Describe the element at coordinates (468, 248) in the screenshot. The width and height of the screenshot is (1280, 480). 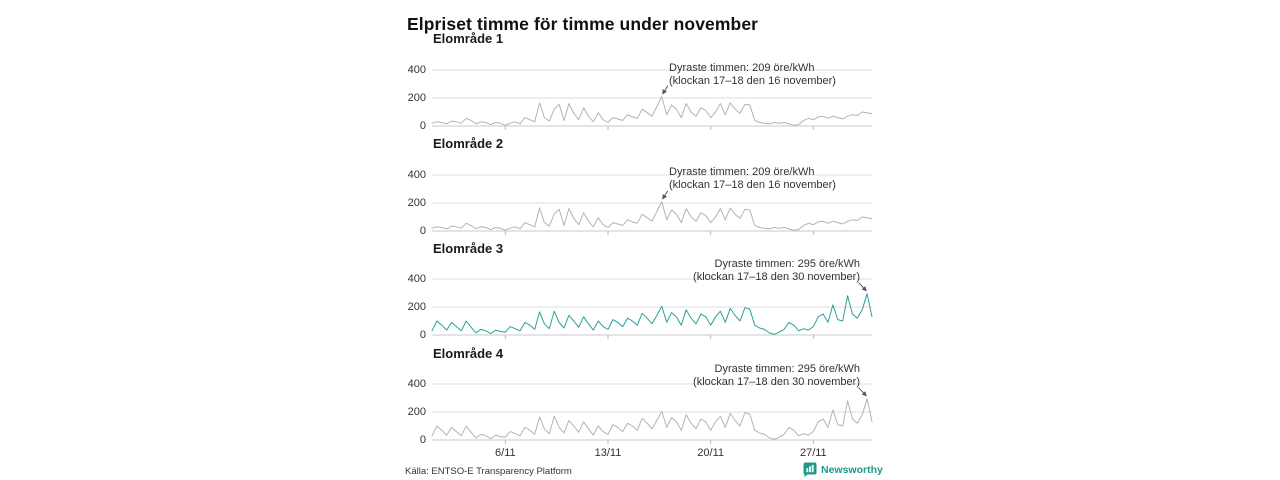
I see `panel-title-elomrade-3: Elområde 3` at that location.